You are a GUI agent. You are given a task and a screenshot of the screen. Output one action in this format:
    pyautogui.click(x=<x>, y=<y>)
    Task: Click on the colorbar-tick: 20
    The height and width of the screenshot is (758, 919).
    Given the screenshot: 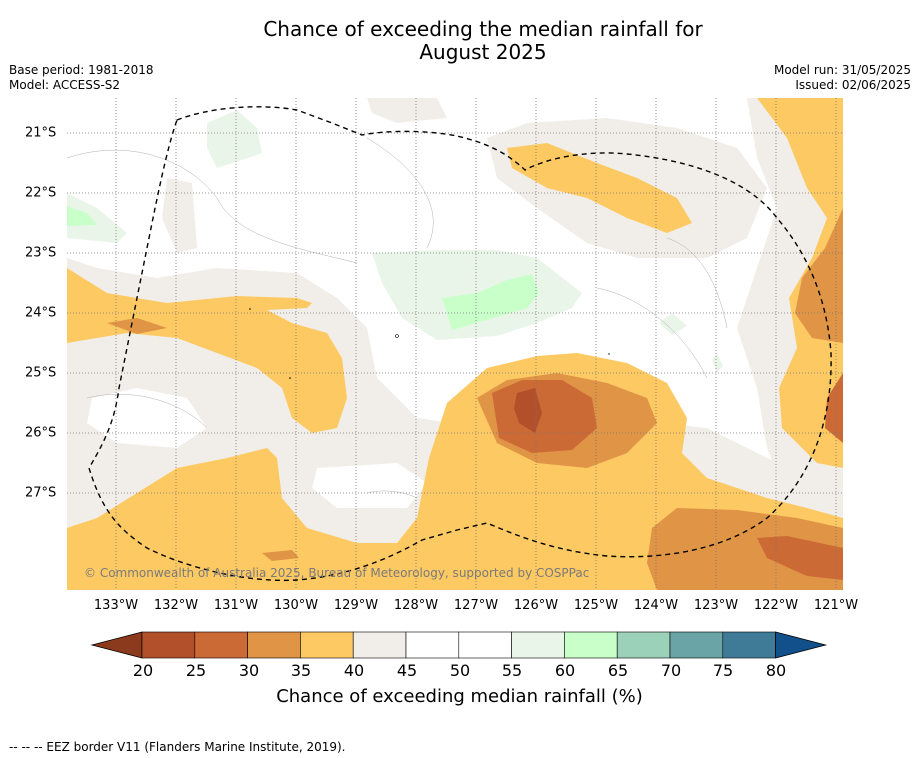 What is the action you would take?
    pyautogui.click(x=143, y=670)
    